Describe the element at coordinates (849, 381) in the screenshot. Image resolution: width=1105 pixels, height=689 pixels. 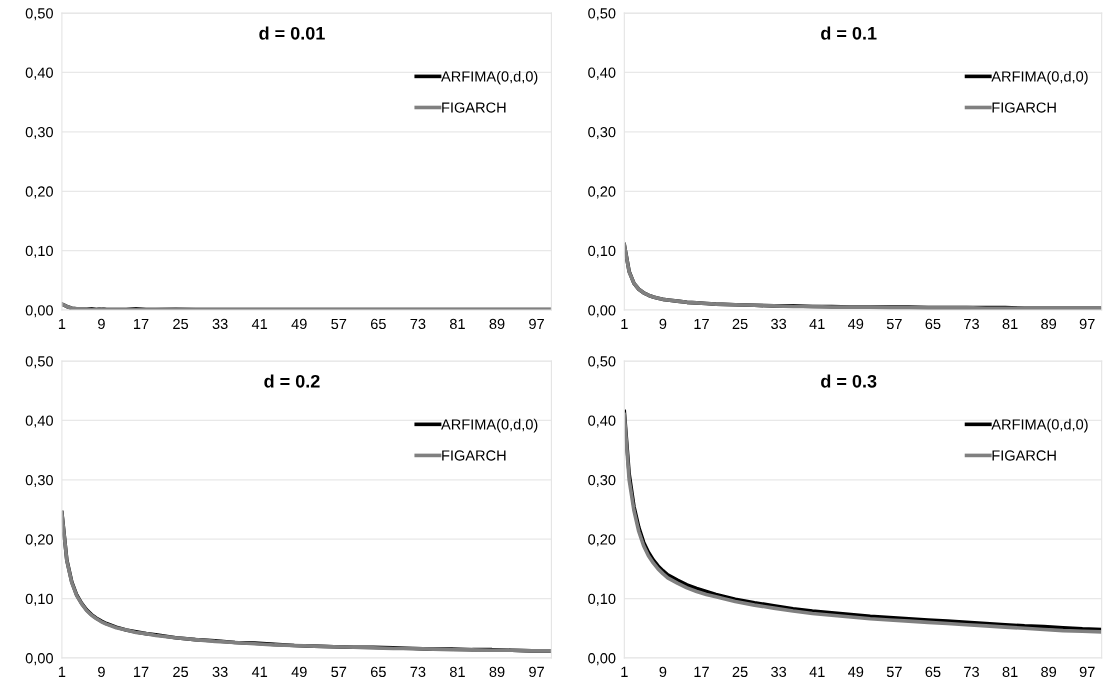
I see `text: d = 0.3` at that location.